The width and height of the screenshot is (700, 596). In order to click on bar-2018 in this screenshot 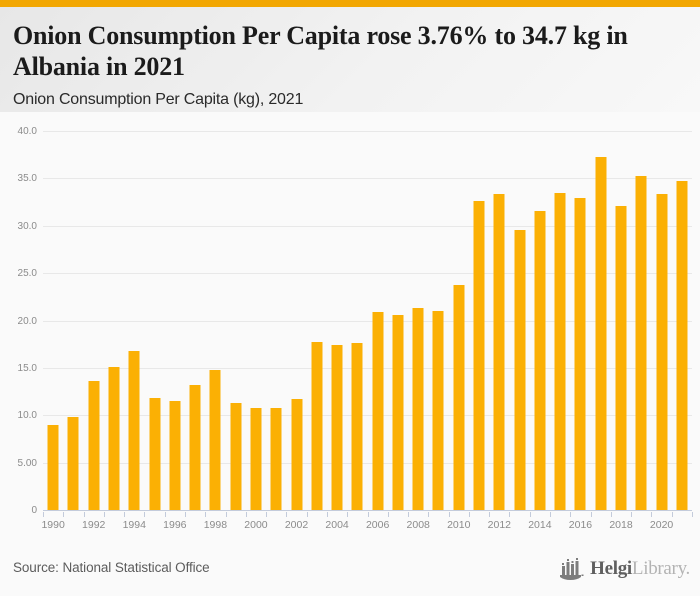, I will do `click(621, 358)`.